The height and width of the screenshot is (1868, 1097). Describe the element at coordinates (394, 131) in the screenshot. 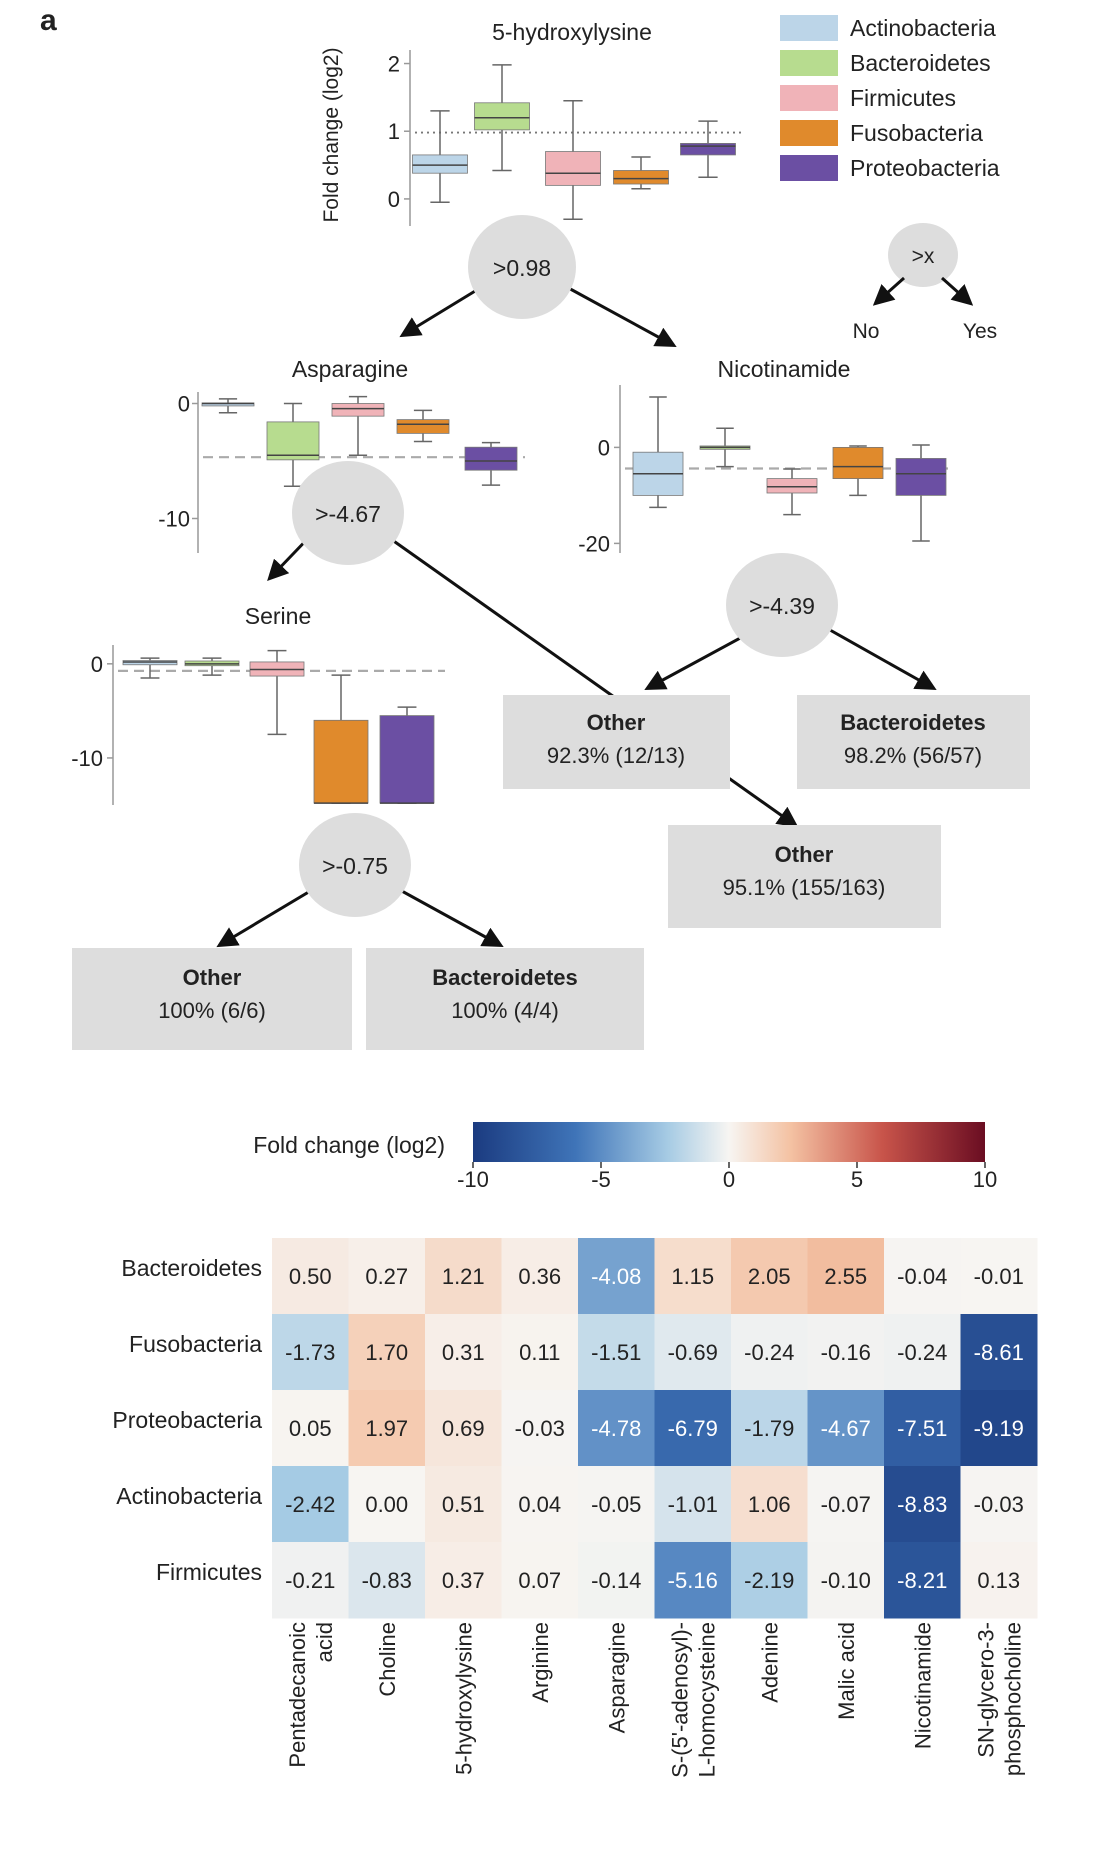

I see `boxplot-tick-label: 1` at that location.